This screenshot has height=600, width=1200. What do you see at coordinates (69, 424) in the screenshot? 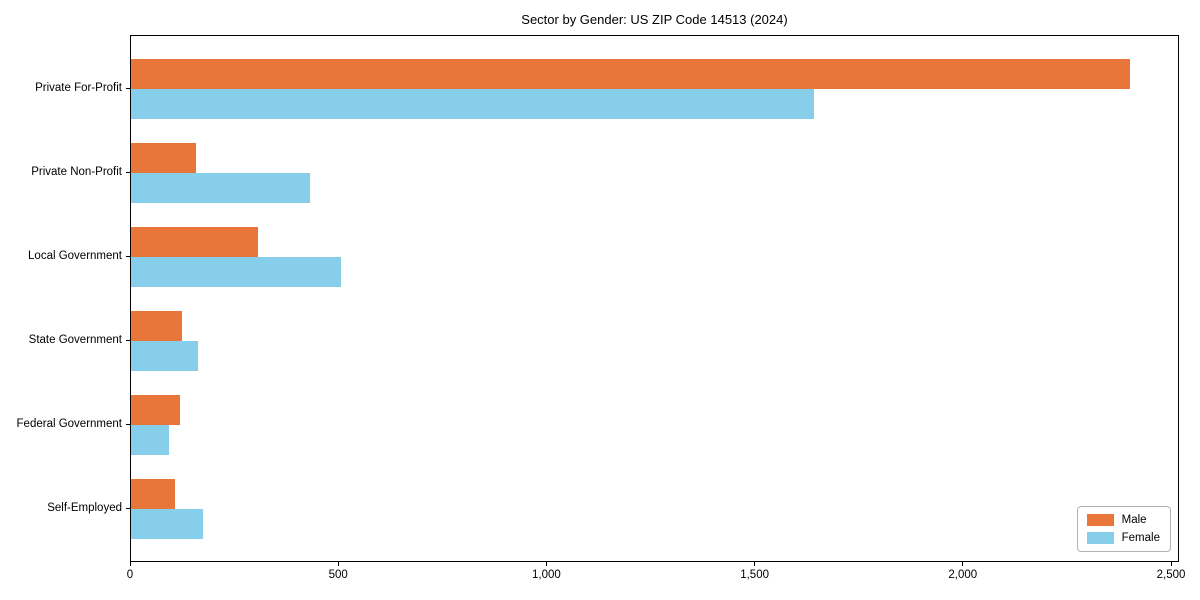
I see `y-tick-label: Federal Government` at bounding box center [69, 424].